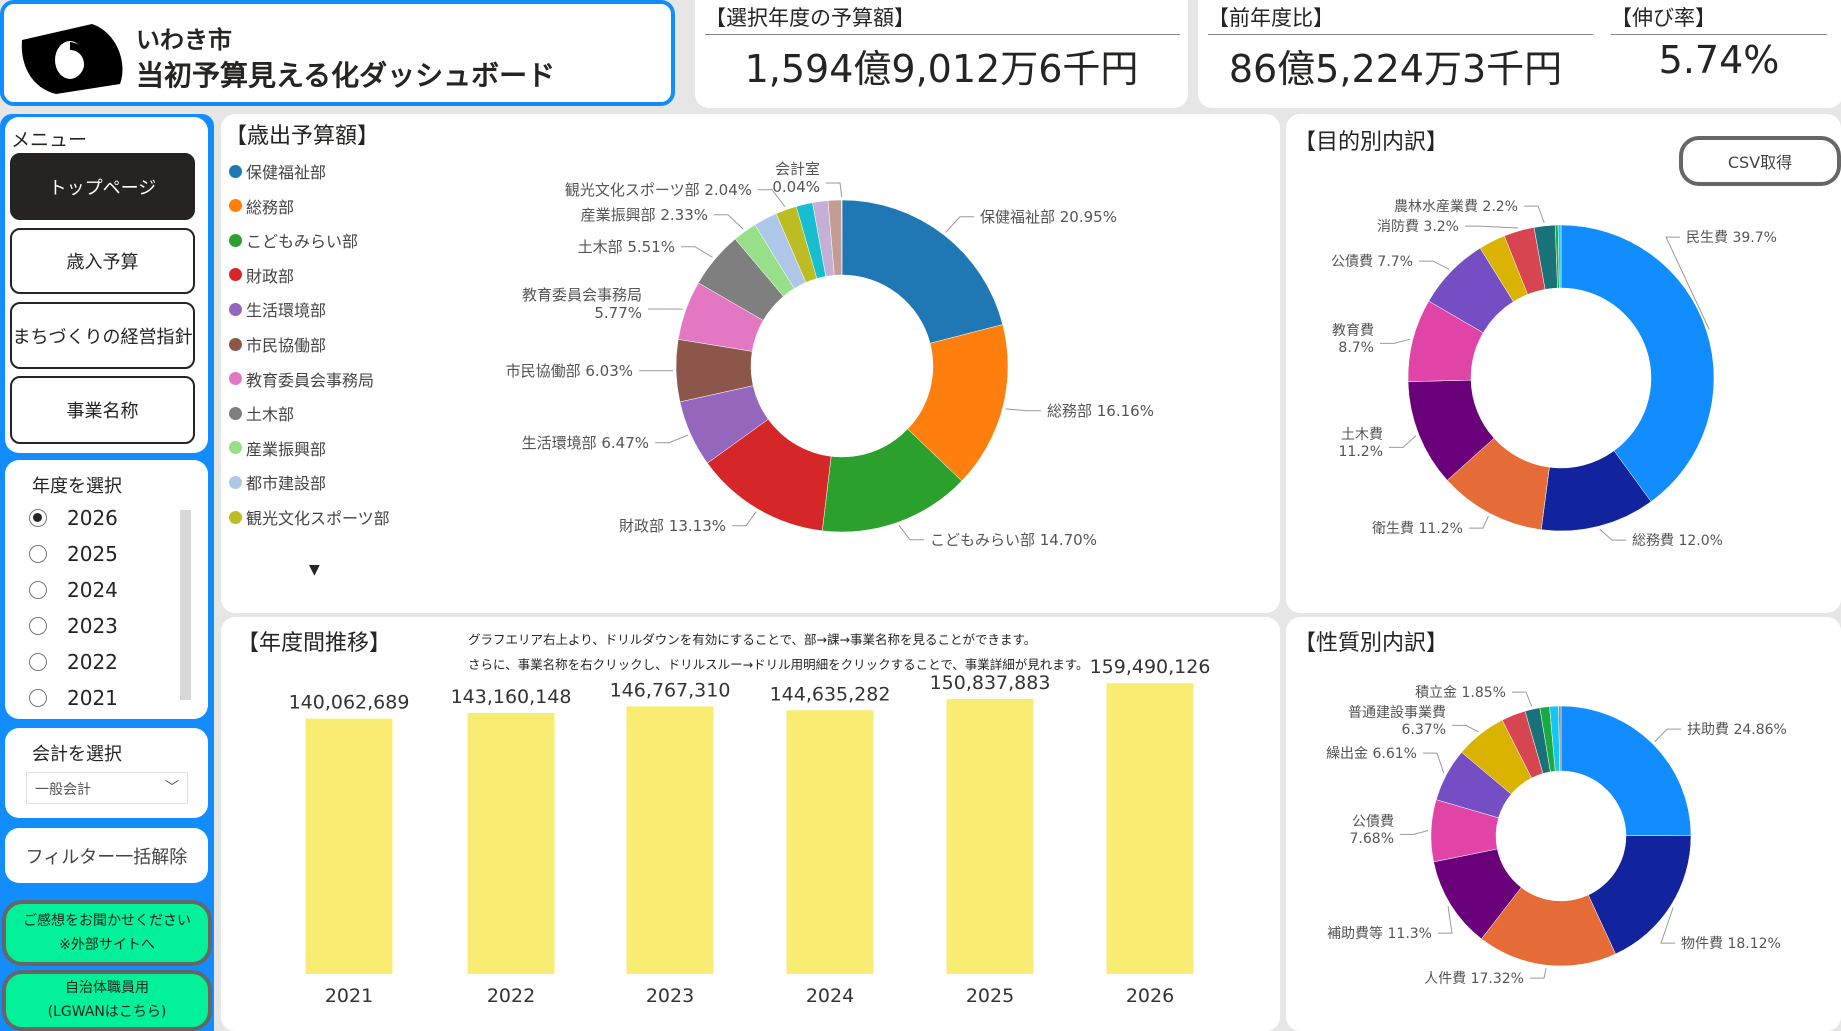 The image size is (1841, 1031). I want to click on csv-download-button: CSV取得, so click(1760, 161).